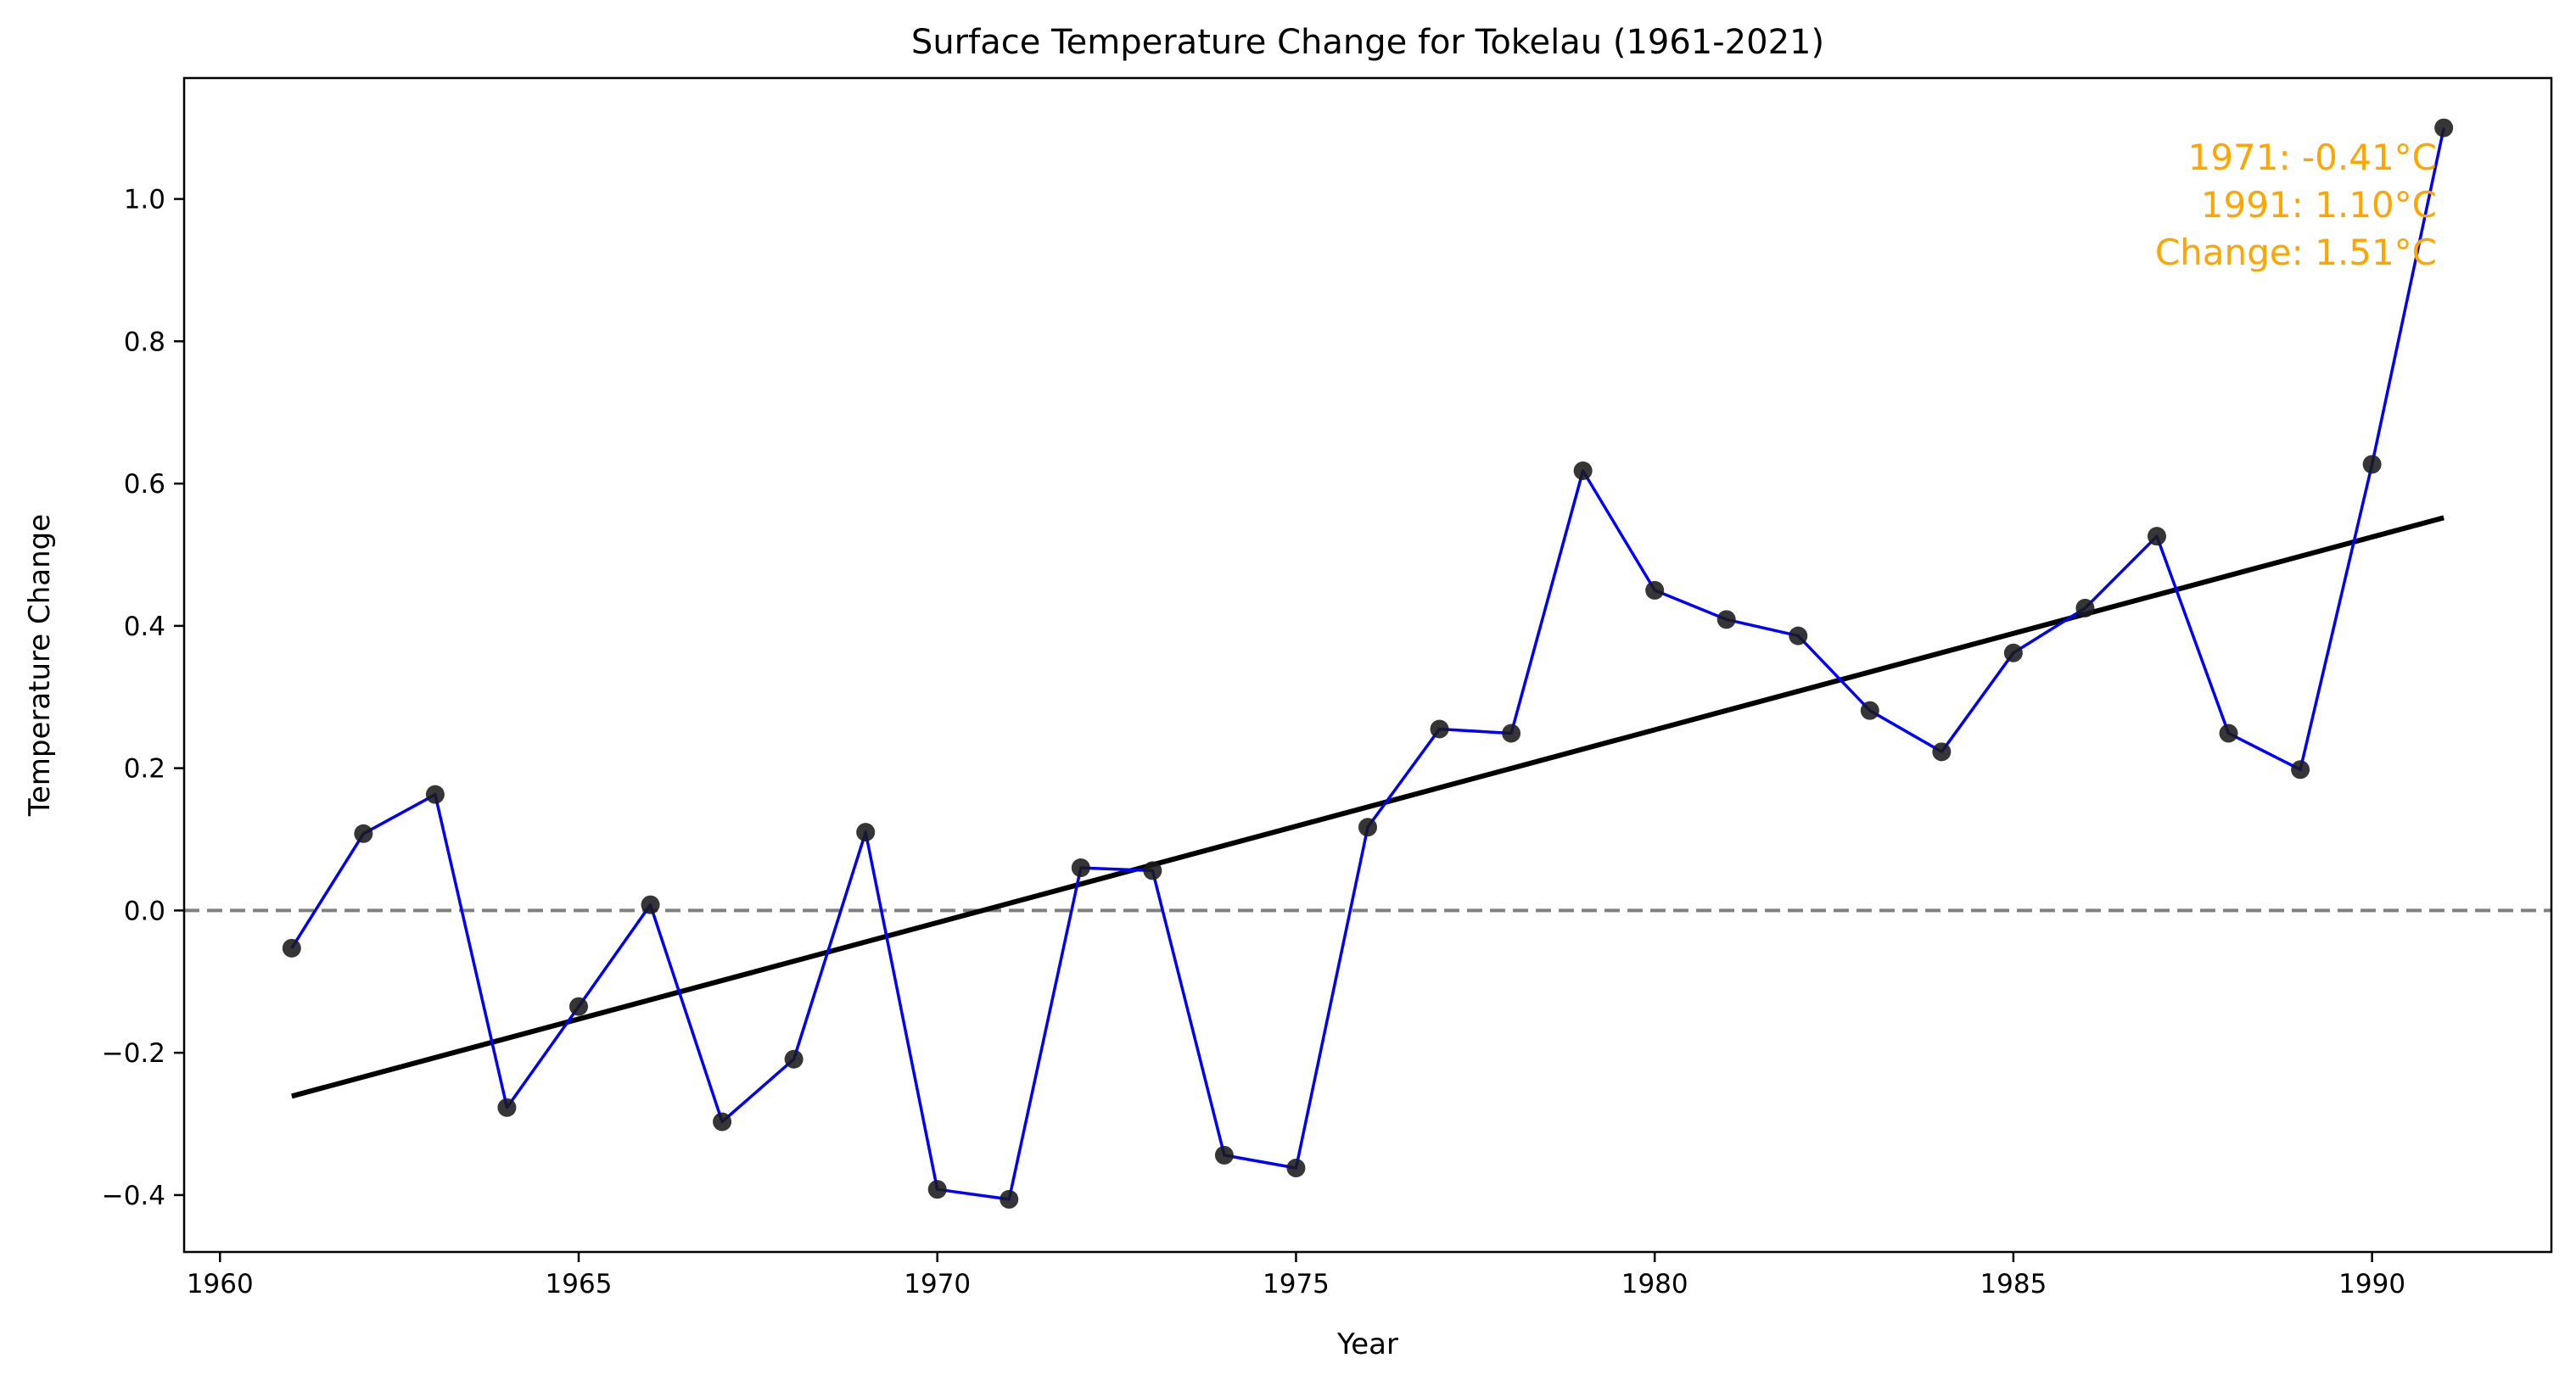 The height and width of the screenshot is (1386, 2576). What do you see at coordinates (143, 698) in the screenshot?
I see `y-axis-ticks: −0.4 −0.2 0.0 0.2 0.4 0.6 0.8 1.0` at bounding box center [143, 698].